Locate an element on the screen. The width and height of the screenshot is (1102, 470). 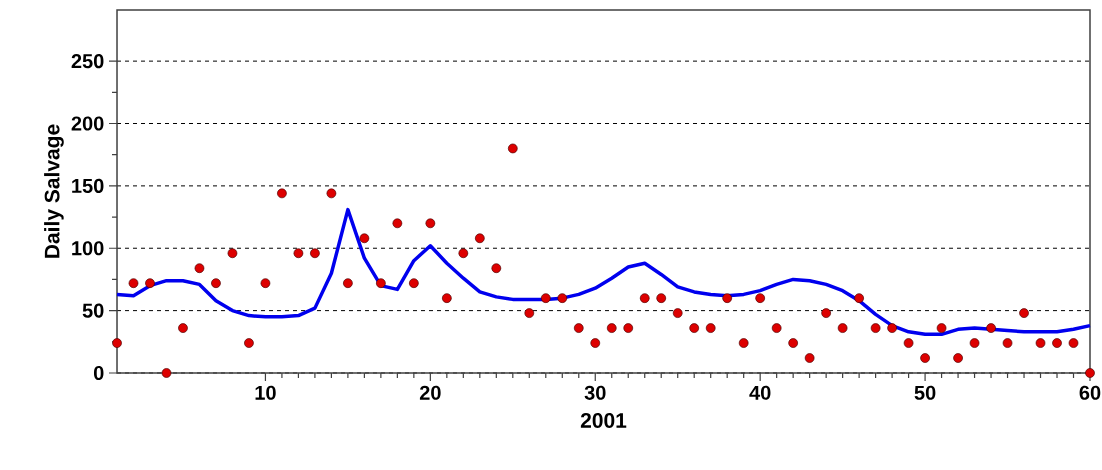
y-tick-label: 150 is located at coordinates (88, 185).